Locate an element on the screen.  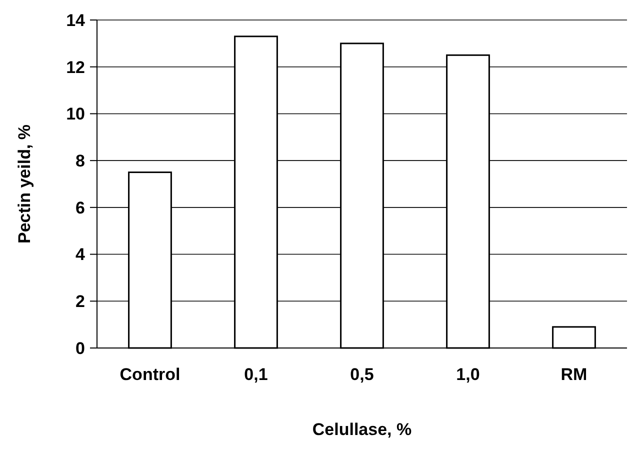
y-tick-label: 10 is located at coordinates (75, 114).